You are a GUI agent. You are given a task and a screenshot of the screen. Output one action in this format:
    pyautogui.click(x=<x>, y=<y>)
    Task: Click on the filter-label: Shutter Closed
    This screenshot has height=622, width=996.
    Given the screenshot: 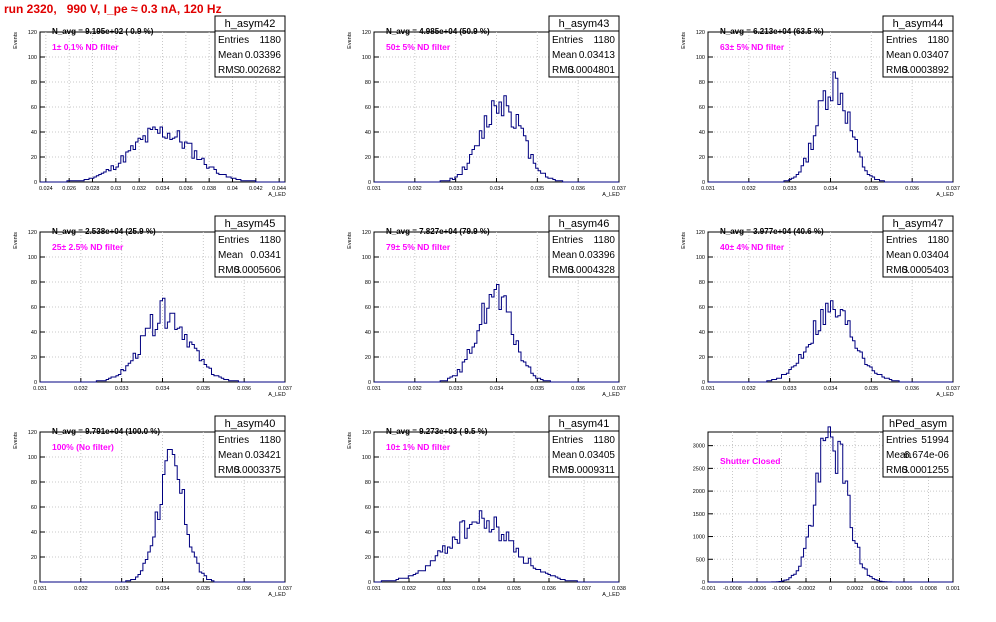 What is the action you would take?
    pyautogui.click(x=750, y=461)
    